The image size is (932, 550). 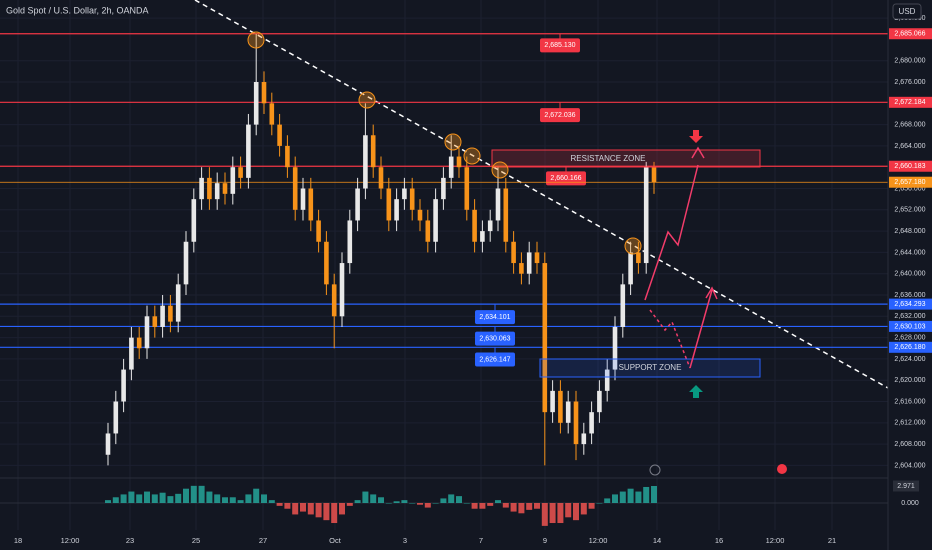 I want to click on level-tag-label: 2,685.130, so click(x=559, y=45).